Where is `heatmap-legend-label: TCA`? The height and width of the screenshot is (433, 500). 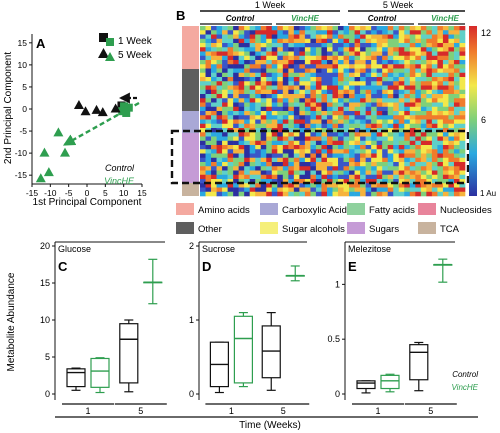
heatmap-legend-label: TCA is located at coordinates (450, 229).